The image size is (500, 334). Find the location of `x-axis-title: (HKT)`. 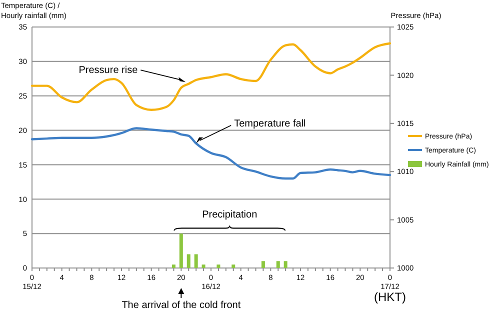

x-axis-title: (HKT) is located at coordinates (390, 297).